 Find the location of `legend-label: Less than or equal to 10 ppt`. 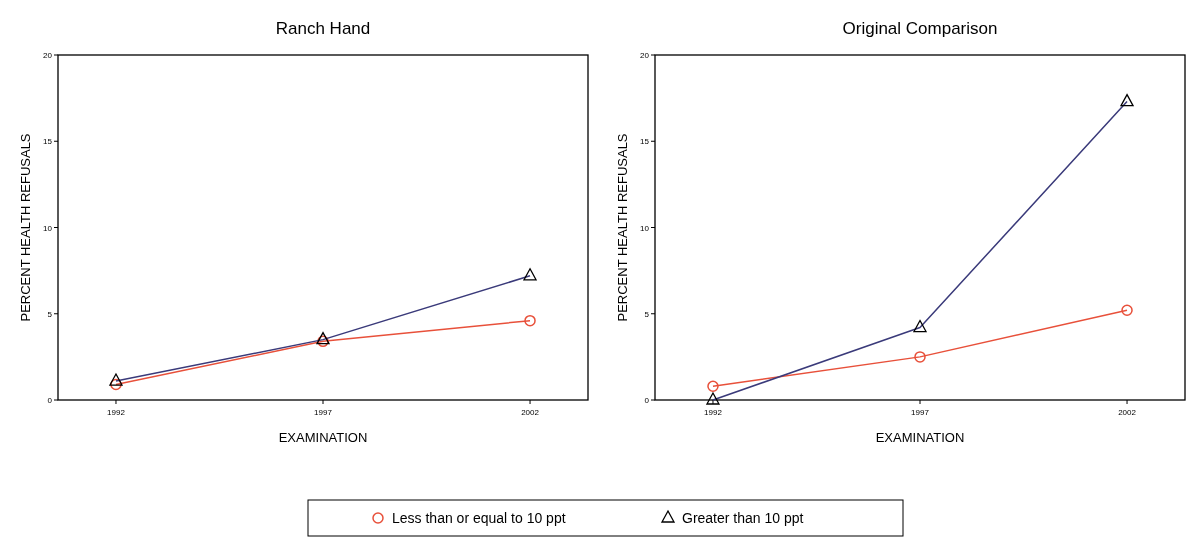

legend-label: Less than or equal to 10 ppt is located at coordinates (479, 518).